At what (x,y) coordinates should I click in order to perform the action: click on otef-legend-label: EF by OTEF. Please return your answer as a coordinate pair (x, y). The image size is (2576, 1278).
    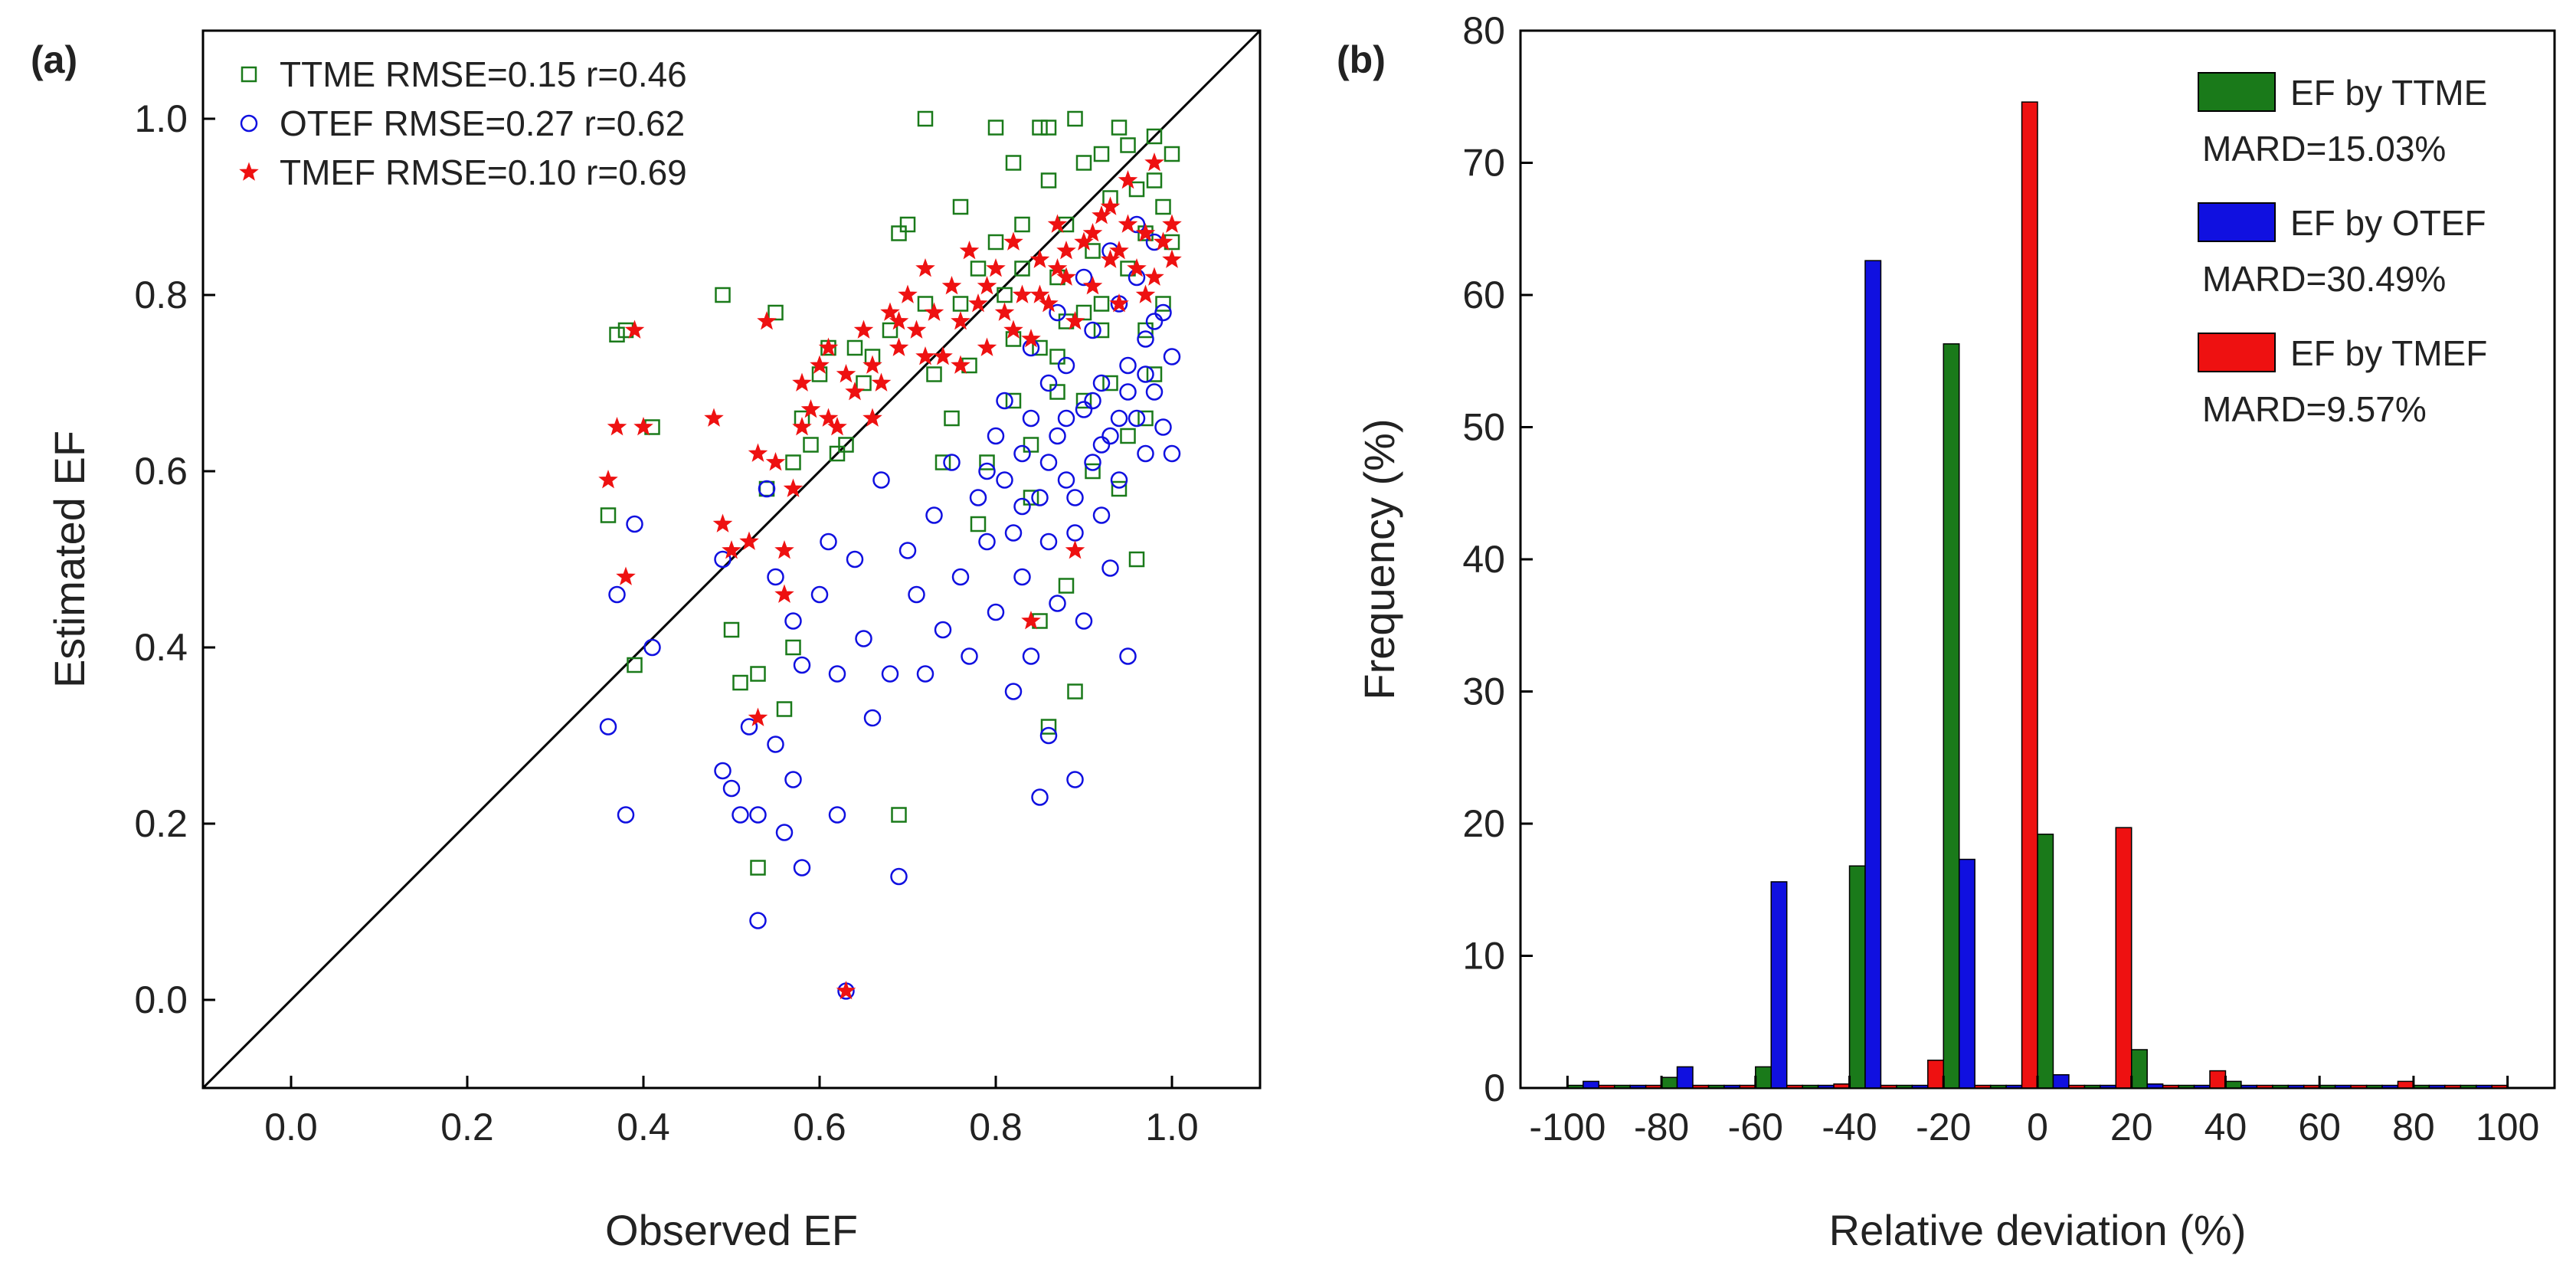
    Looking at the image, I should click on (2388, 223).